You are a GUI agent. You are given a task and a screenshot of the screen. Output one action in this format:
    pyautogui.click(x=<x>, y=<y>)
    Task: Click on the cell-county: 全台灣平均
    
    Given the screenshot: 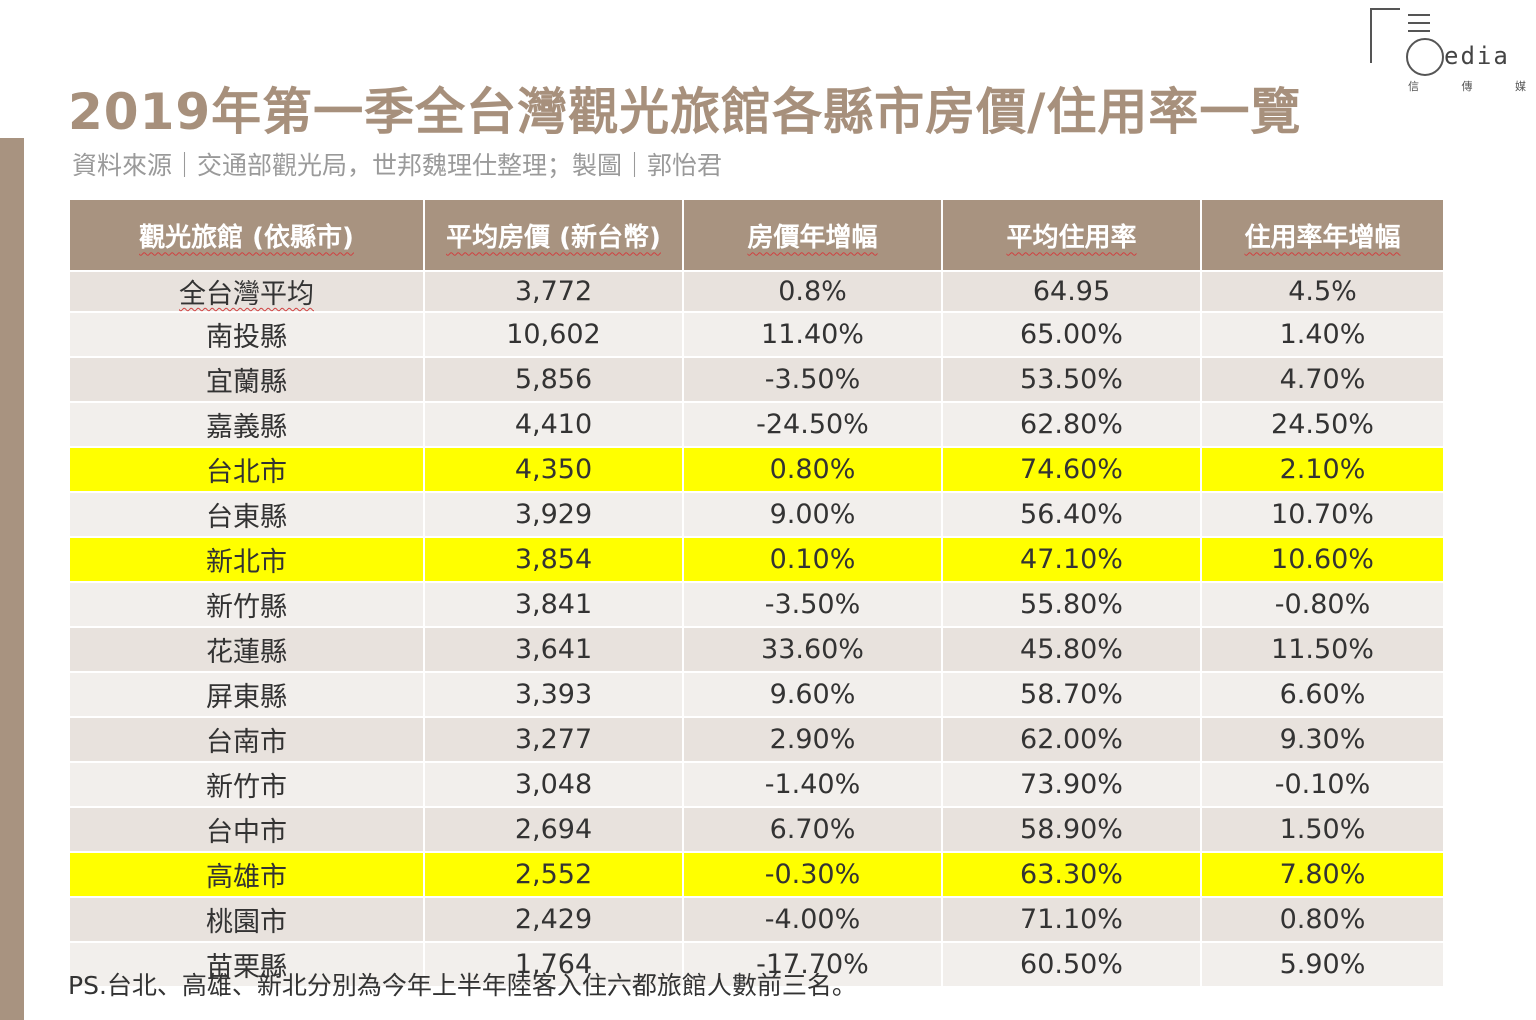 What is the action you would take?
    pyautogui.click(x=246, y=291)
    